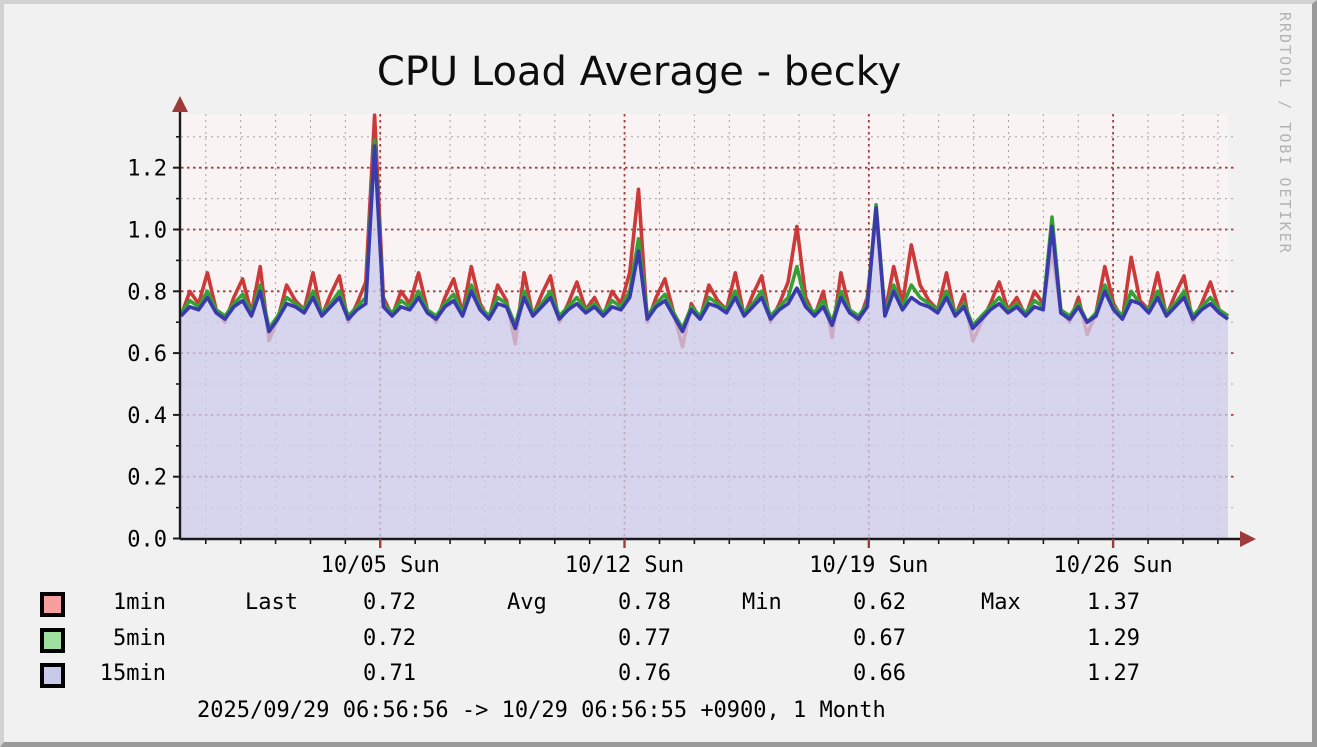  What do you see at coordinates (624, 565) in the screenshot?
I see `x-tick-label: 10/12 Sun` at bounding box center [624, 565].